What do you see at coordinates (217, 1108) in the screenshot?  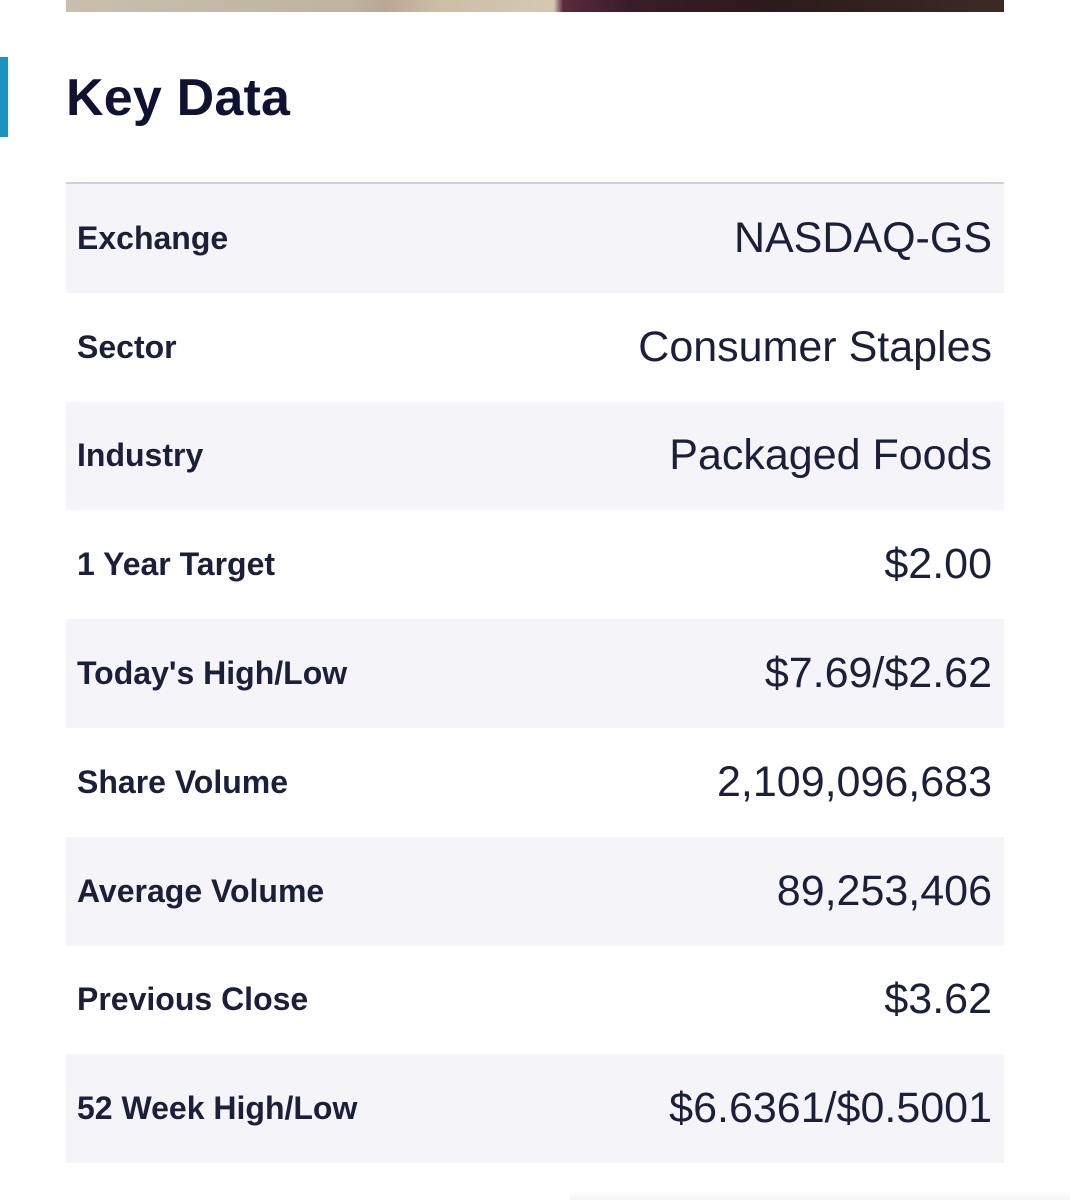 I see `row-label: 52 Week High/Low` at bounding box center [217, 1108].